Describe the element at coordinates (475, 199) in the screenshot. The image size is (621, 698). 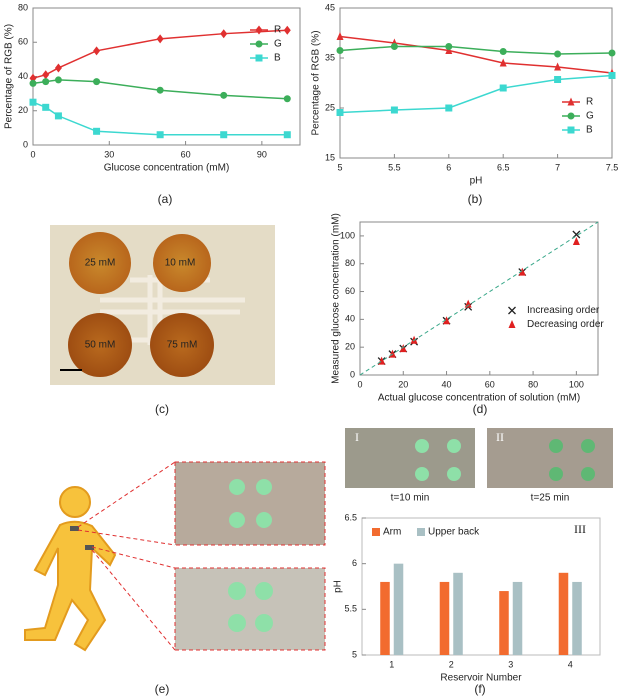
I see `panel-label: (b)` at that location.